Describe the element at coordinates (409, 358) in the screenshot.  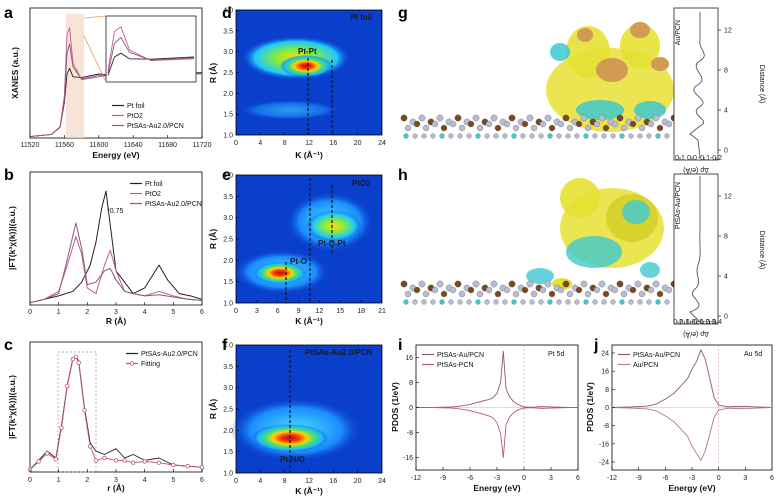
I see `chart-i-ytick-label: 16` at that location.